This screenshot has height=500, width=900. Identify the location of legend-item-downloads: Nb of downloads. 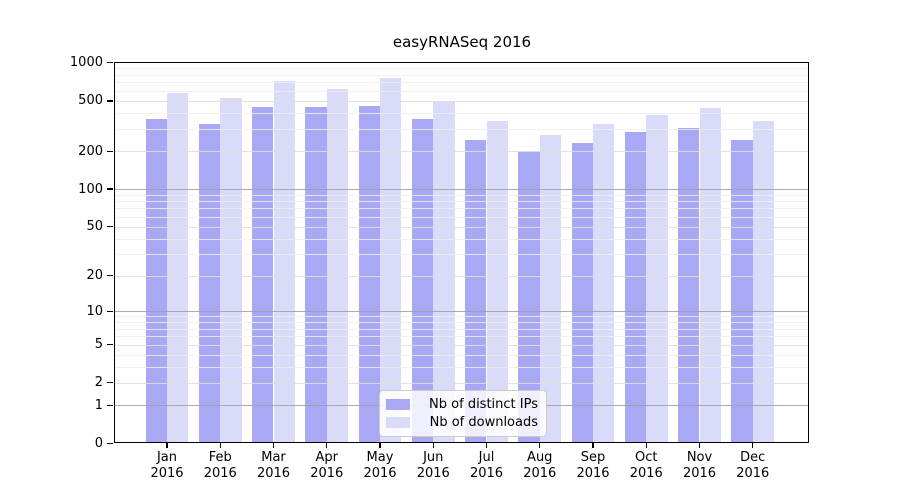
(462, 422).